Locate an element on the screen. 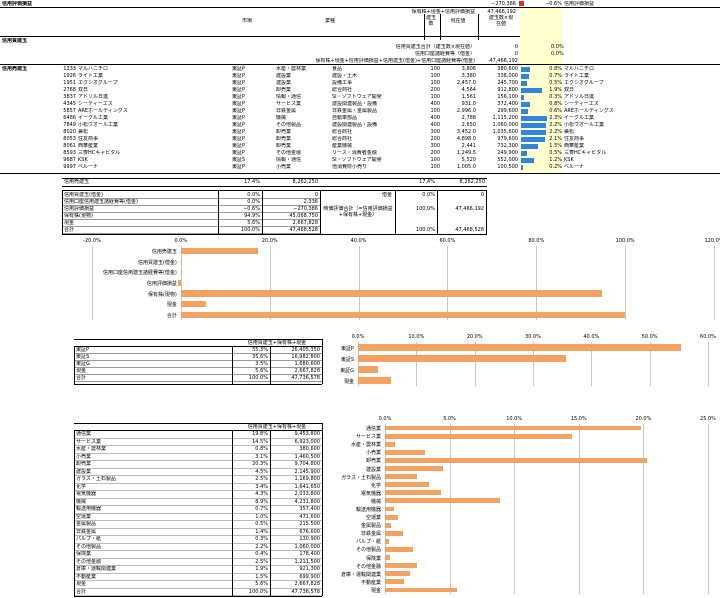 The height and width of the screenshot is (598, 720). holding-value: 1,060,000 is located at coordinates (505, 125).